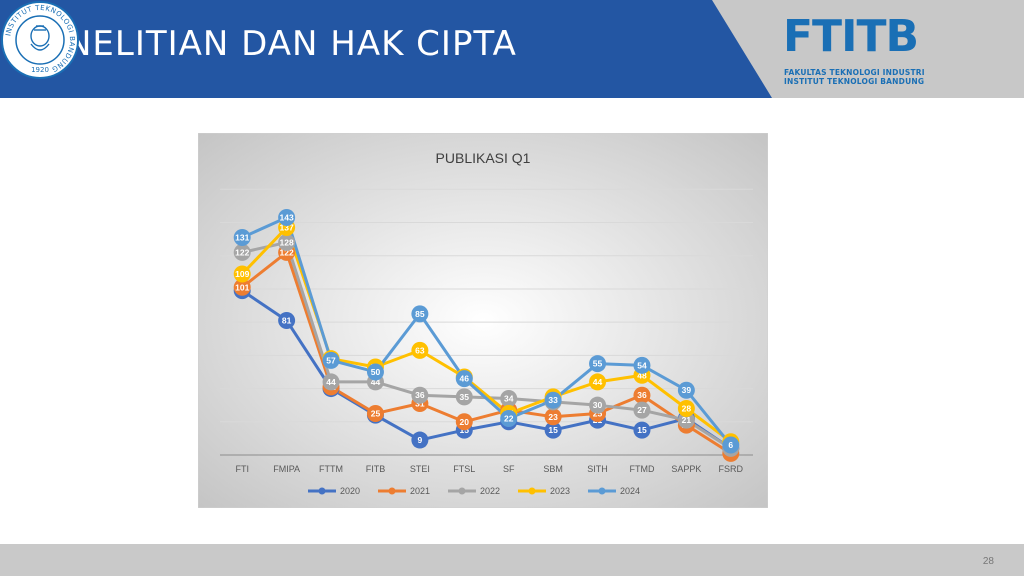 The image size is (1024, 576). What do you see at coordinates (474, 491) in the screenshot?
I see `legend-item: 2022` at bounding box center [474, 491].